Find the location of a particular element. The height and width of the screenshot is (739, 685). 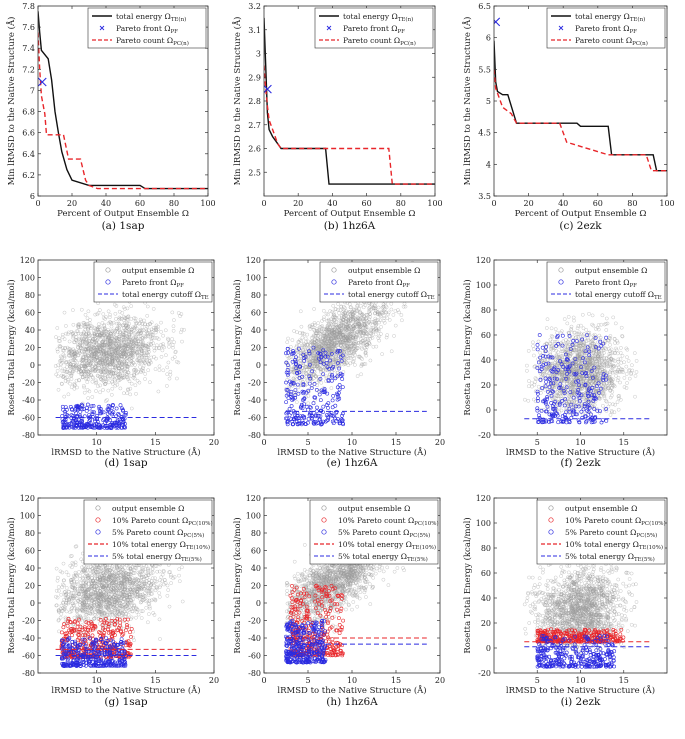

total-energy-line is located at coordinates (580, 106).